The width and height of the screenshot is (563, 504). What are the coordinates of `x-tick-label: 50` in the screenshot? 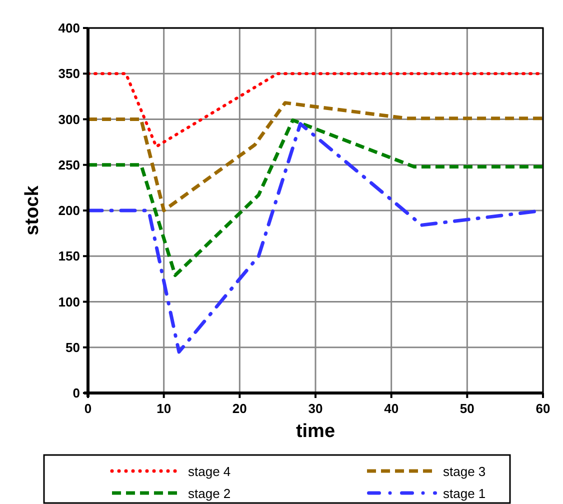 It's located at (467, 408).